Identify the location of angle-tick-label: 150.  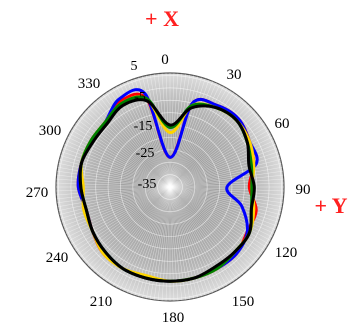
(243, 302).